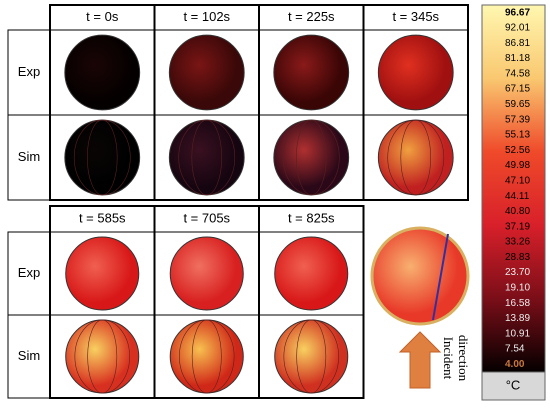 Image resolution: width=550 pixels, height=410 pixels. What do you see at coordinates (517, 43) in the screenshot?
I see `colorbar-label: 86.81` at bounding box center [517, 43].